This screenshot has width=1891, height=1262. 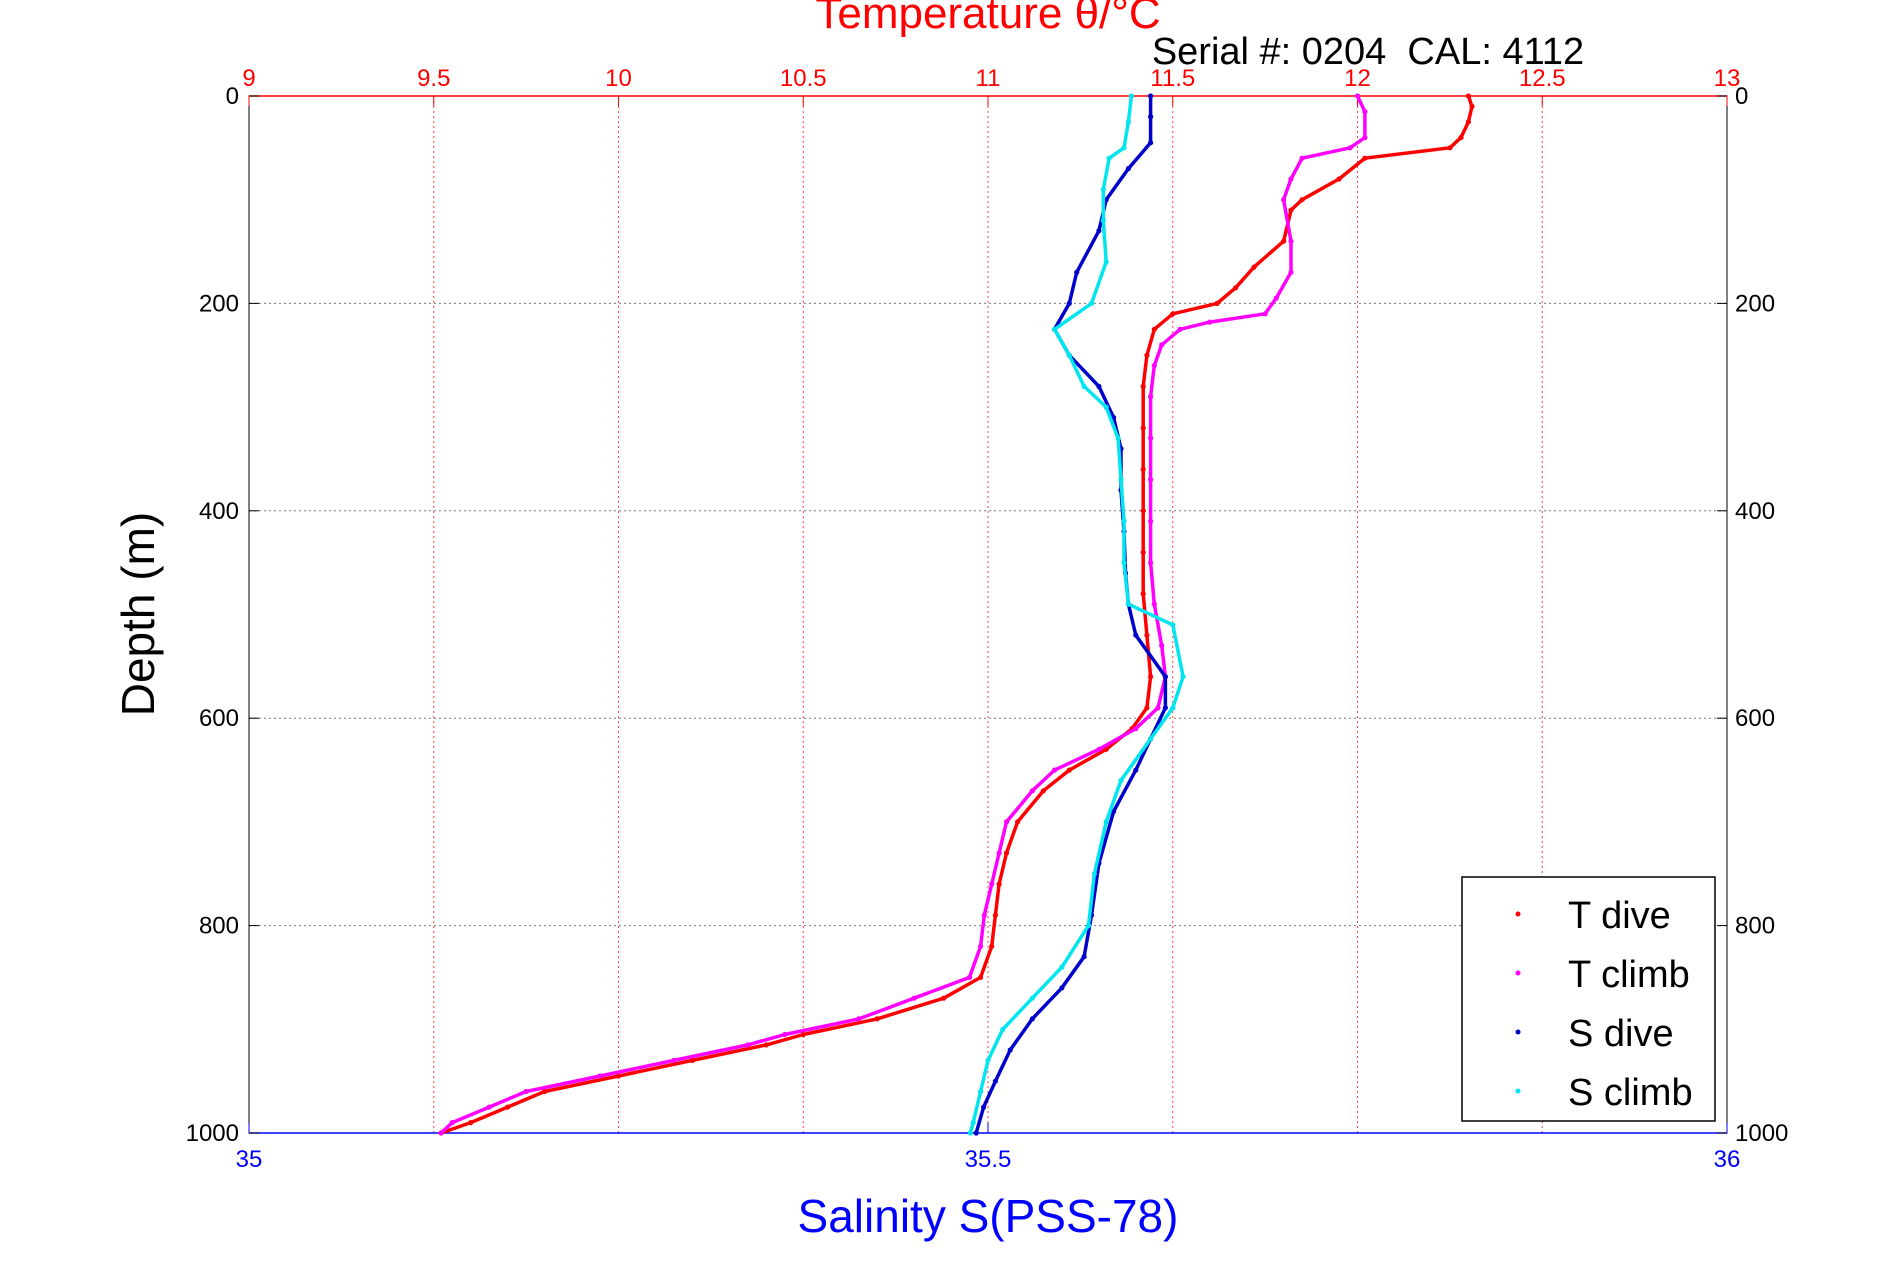 I want to click on legend-marker-t-climb, so click(x=1518, y=973).